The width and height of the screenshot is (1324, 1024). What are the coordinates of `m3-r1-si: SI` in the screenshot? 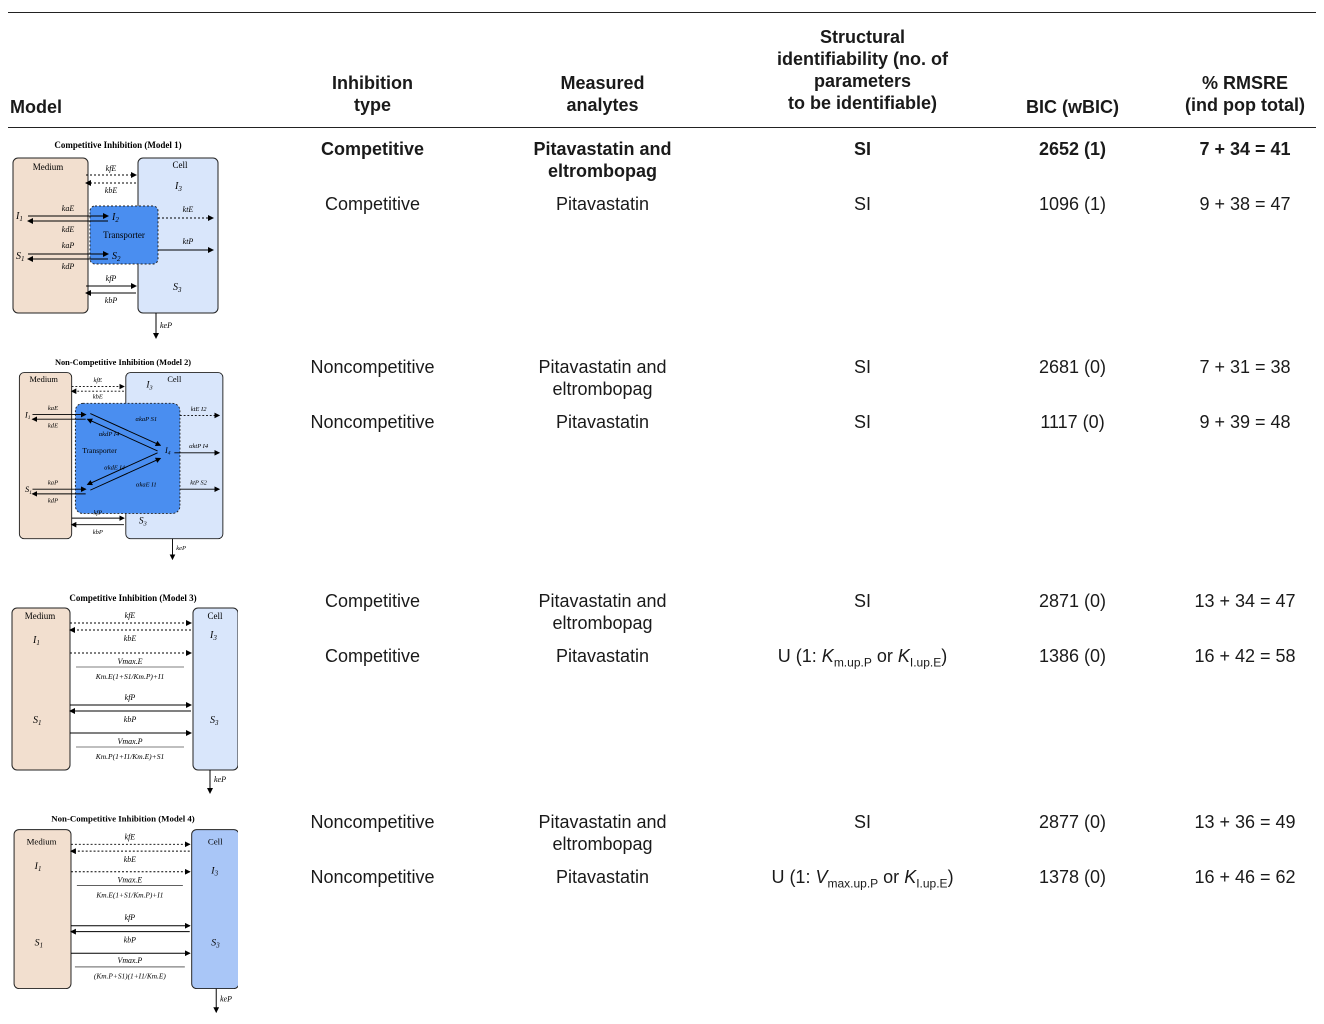 It's located at (862, 601).